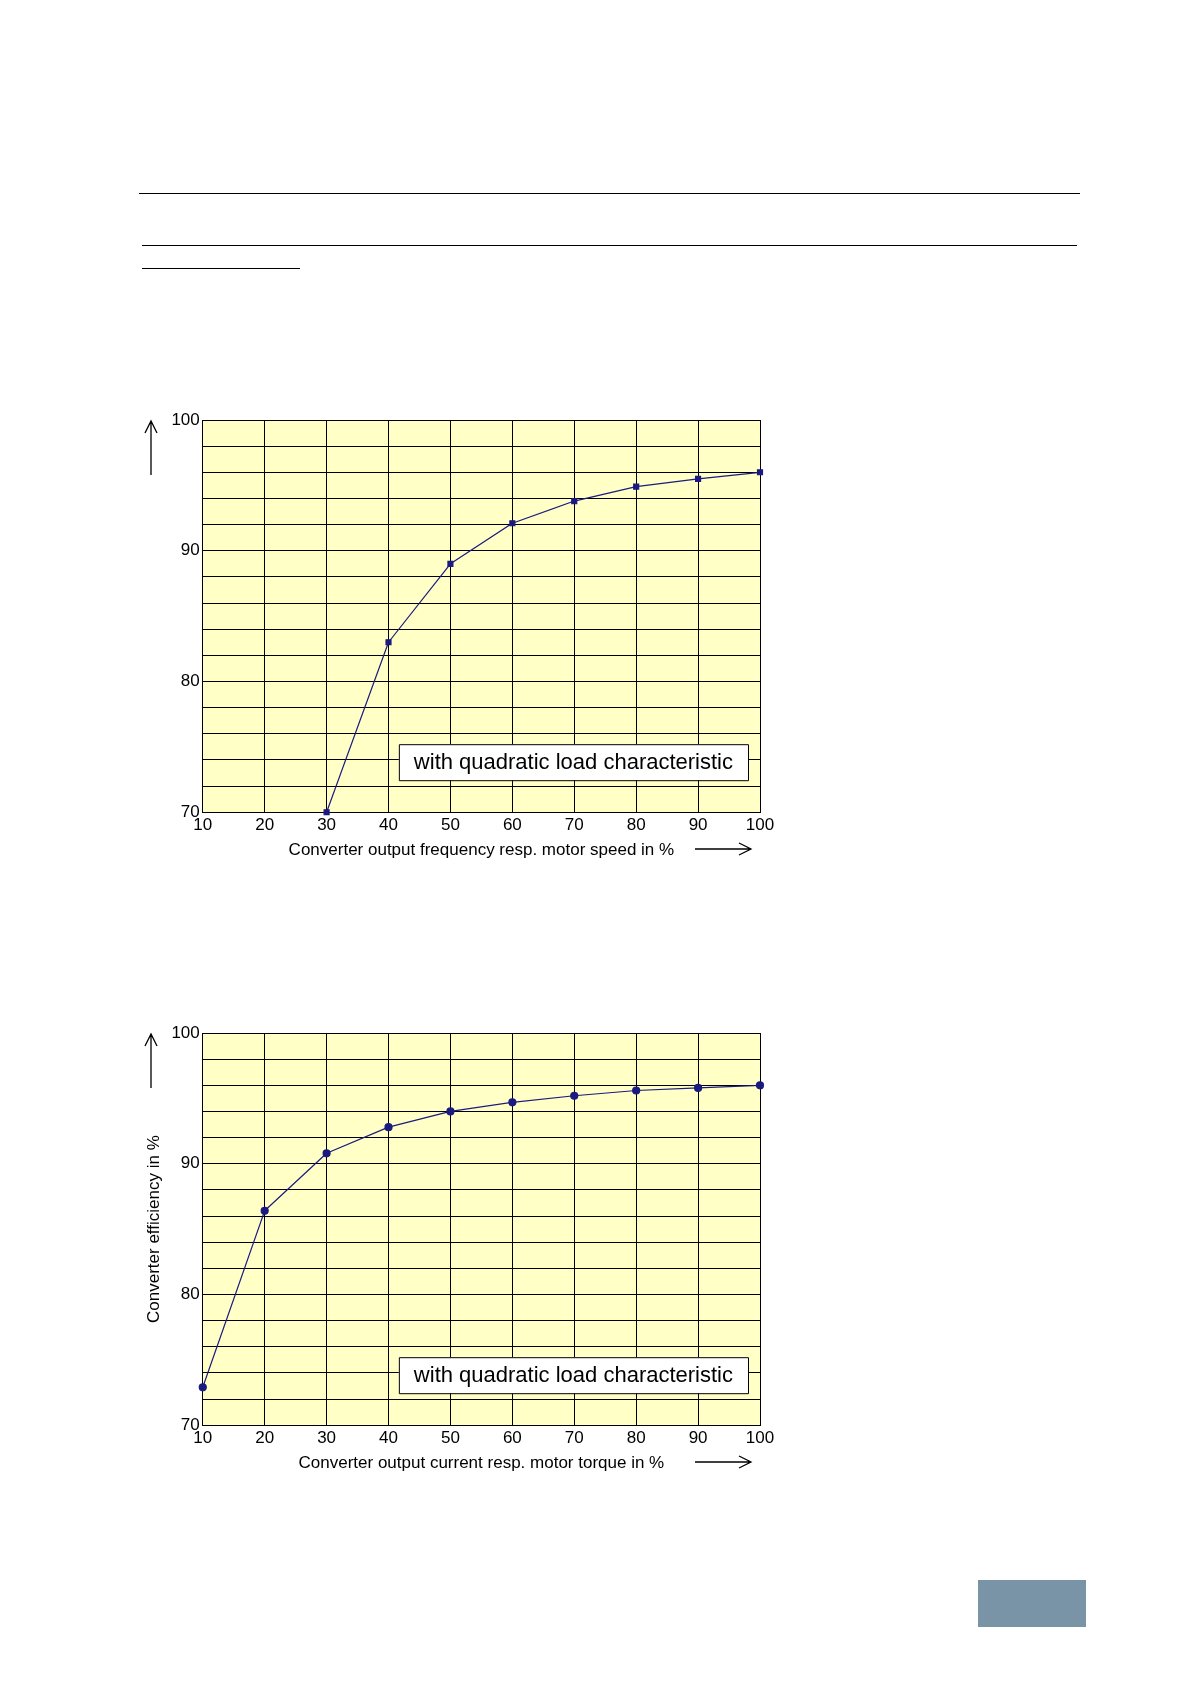  I want to click on x-axis-title: Converter output frequency resp. motor speed in %, so click(481, 850).